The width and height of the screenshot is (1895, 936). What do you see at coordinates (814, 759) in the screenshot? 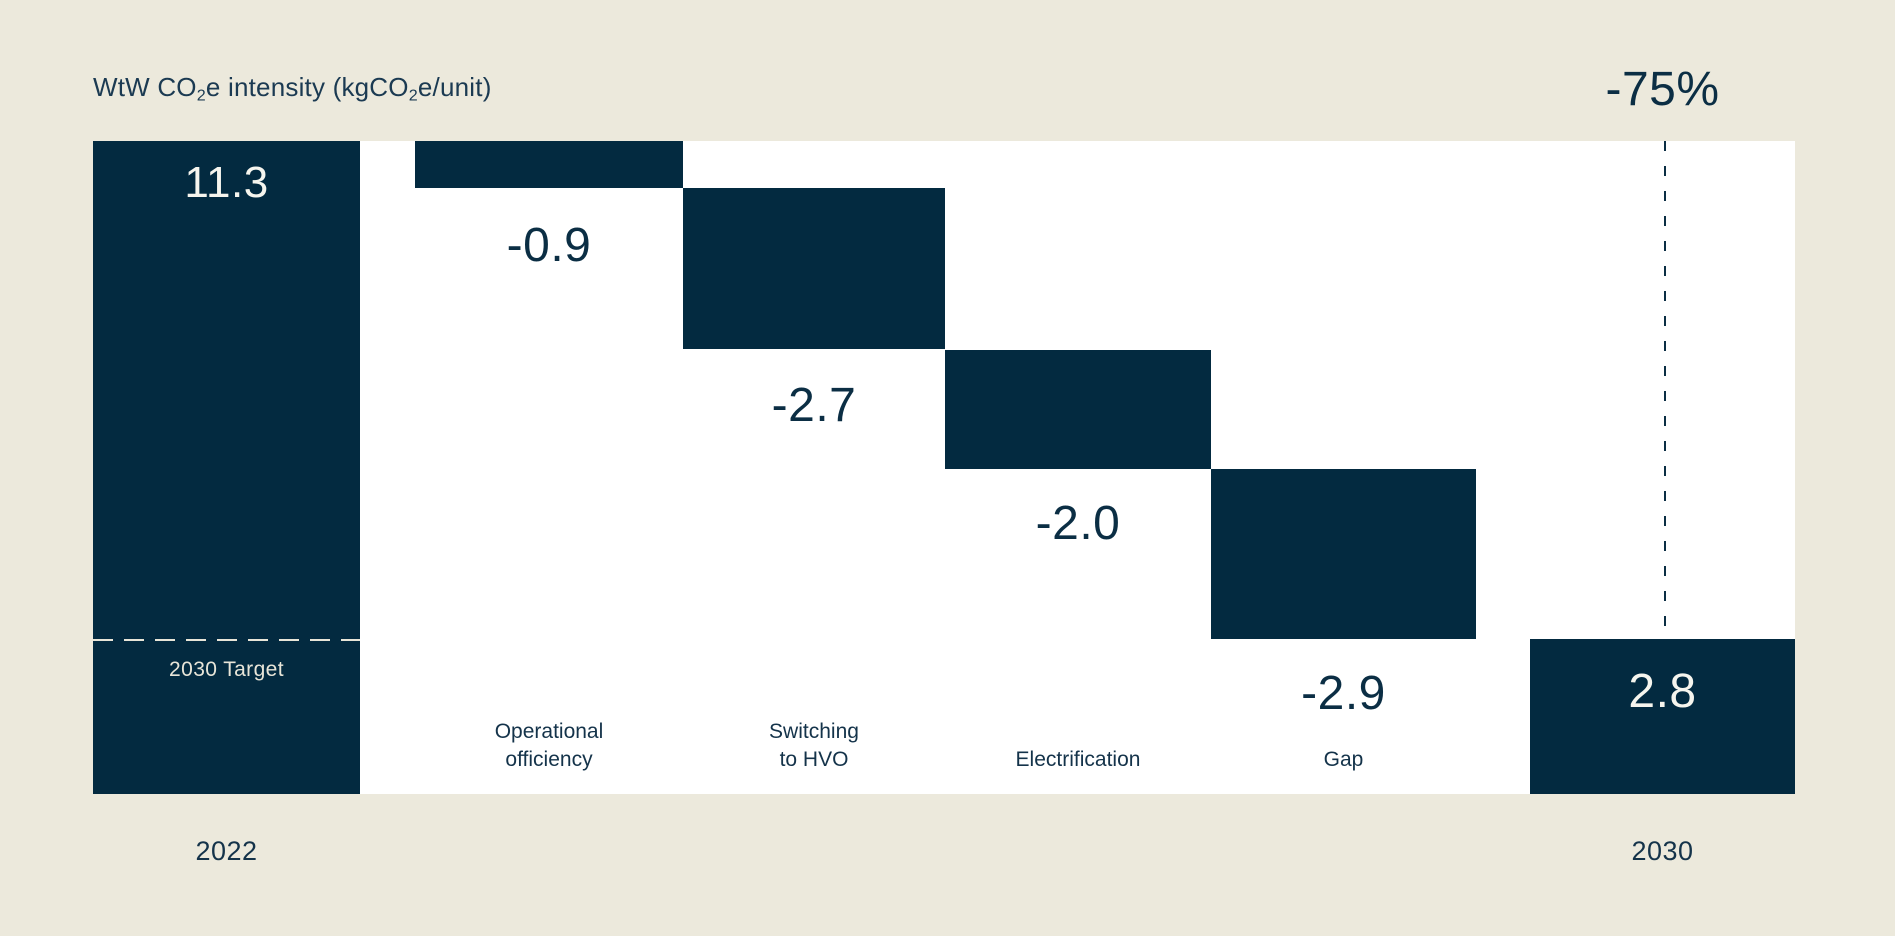
I see `category-label-line: to HVO` at bounding box center [814, 759].